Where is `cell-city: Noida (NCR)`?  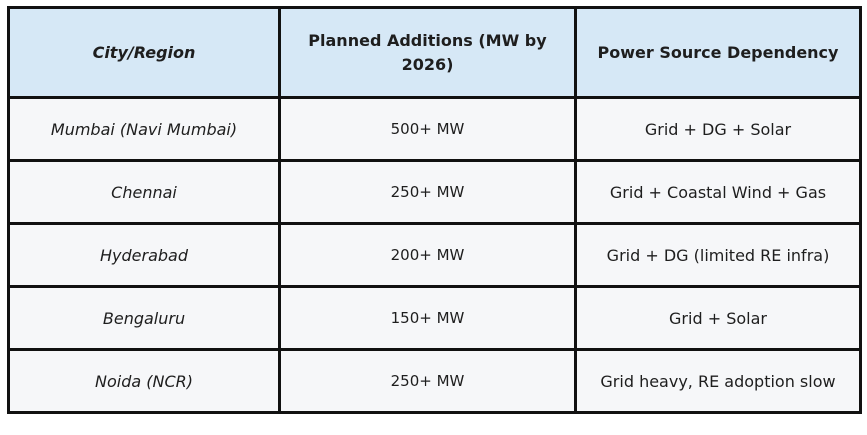
cell-city: Noida (NCR) is located at coordinates (144, 381).